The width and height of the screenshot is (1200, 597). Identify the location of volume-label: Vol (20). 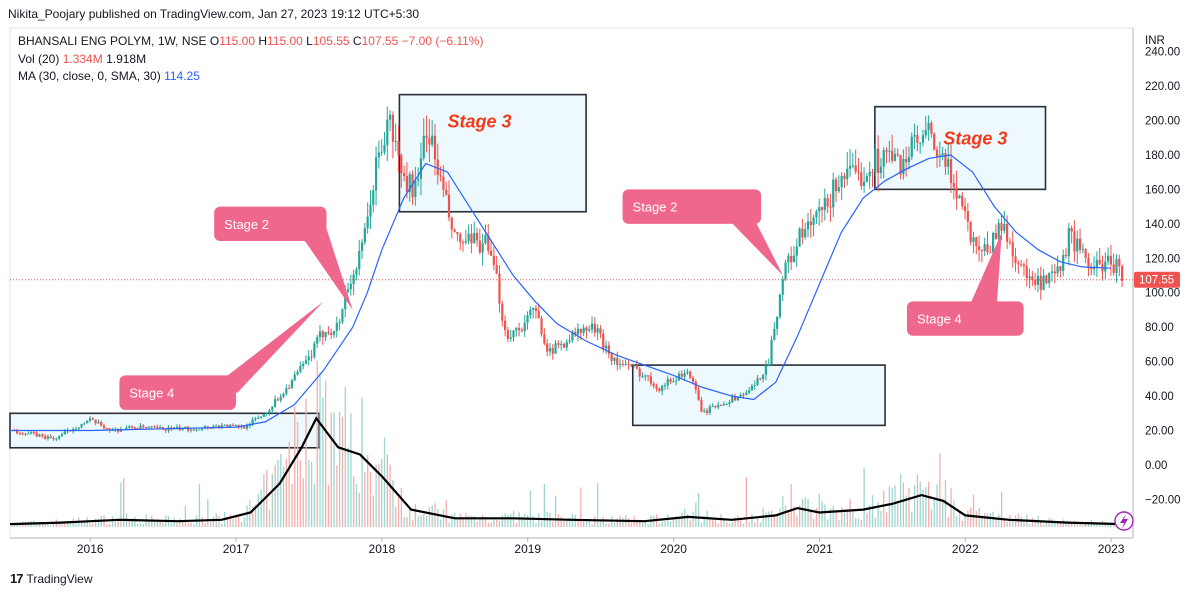
(39, 59).